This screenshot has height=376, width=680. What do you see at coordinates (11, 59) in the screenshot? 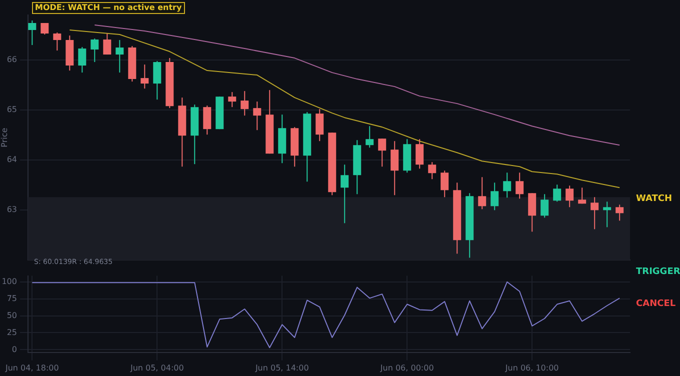
I see `y-tick-label: 66` at bounding box center [11, 59].